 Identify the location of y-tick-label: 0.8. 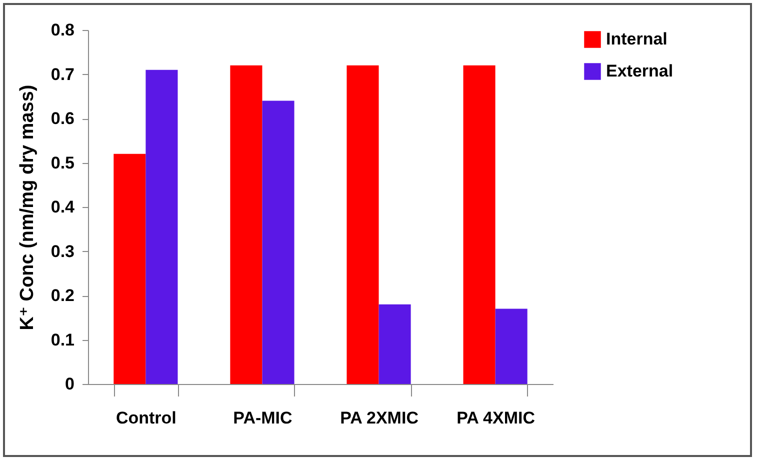
(62, 30).